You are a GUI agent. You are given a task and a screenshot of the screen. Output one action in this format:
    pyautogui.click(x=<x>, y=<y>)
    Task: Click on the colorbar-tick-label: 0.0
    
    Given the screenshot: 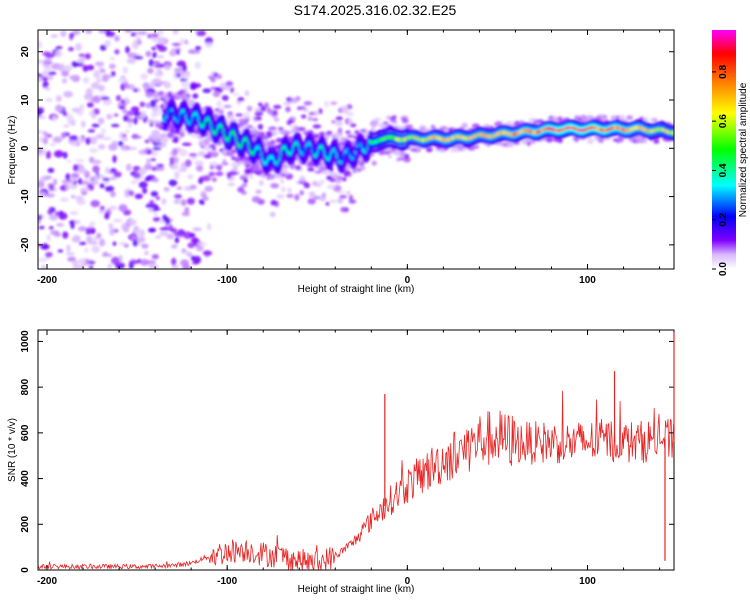 What is the action you would take?
    pyautogui.click(x=723, y=269)
    